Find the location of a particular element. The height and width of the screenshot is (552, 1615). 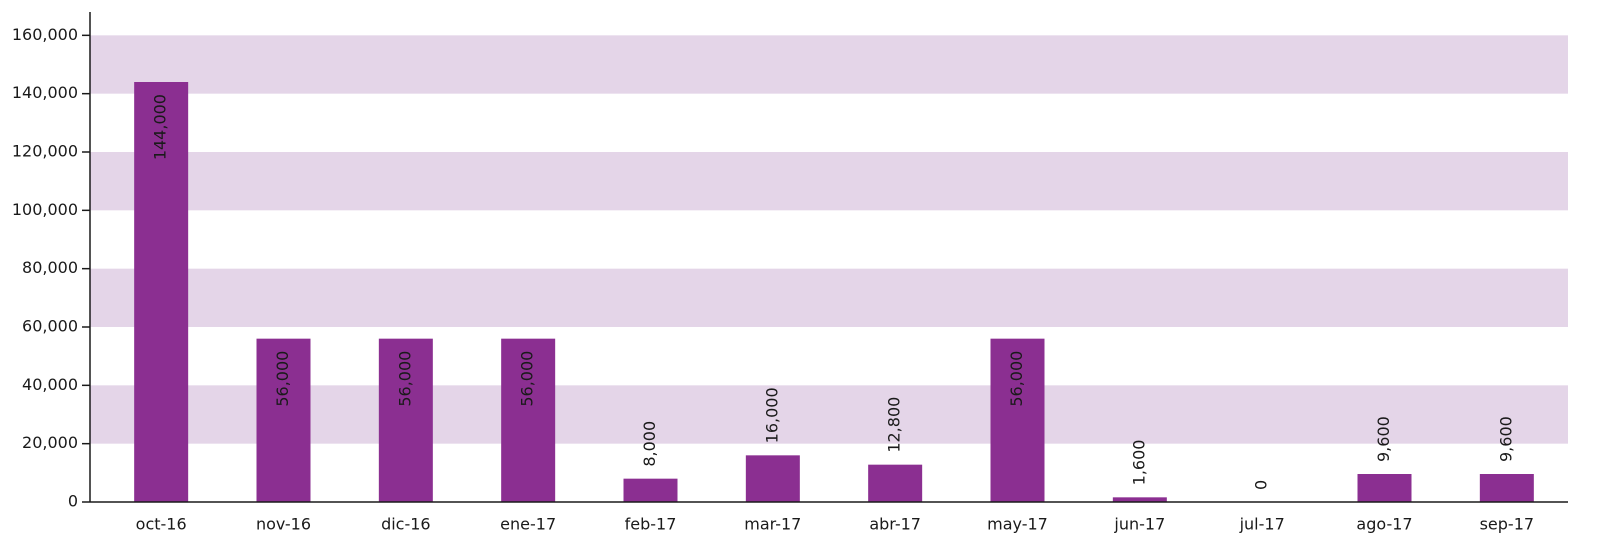

value-label: 16,000 is located at coordinates (771, 415).